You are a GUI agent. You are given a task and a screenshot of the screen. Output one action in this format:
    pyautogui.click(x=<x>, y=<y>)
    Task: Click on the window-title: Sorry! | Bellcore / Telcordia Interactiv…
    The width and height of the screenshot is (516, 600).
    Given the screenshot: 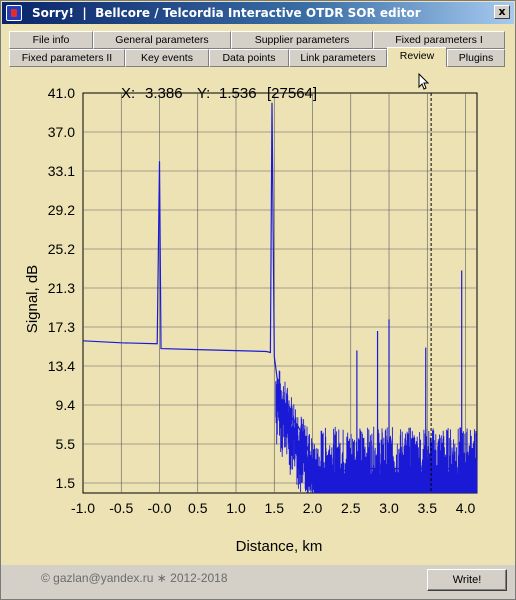 What is the action you would take?
    pyautogui.click(x=226, y=13)
    